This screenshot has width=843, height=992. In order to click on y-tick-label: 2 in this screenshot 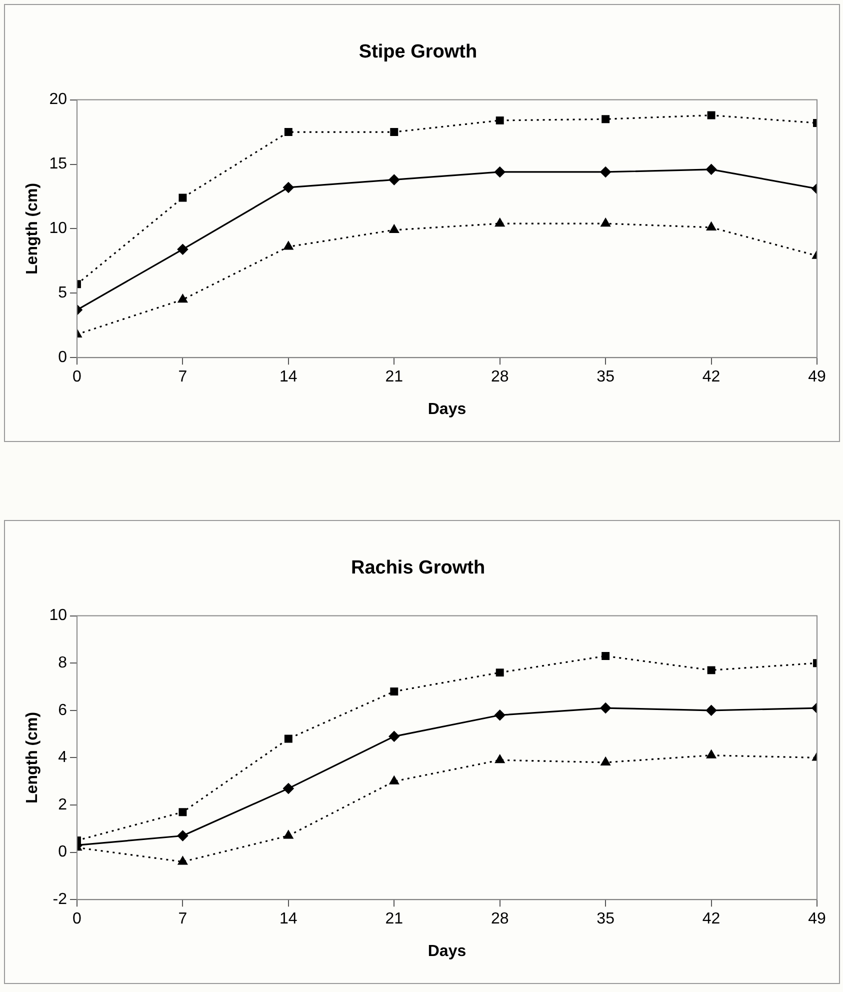, I will do `click(63, 805)`.